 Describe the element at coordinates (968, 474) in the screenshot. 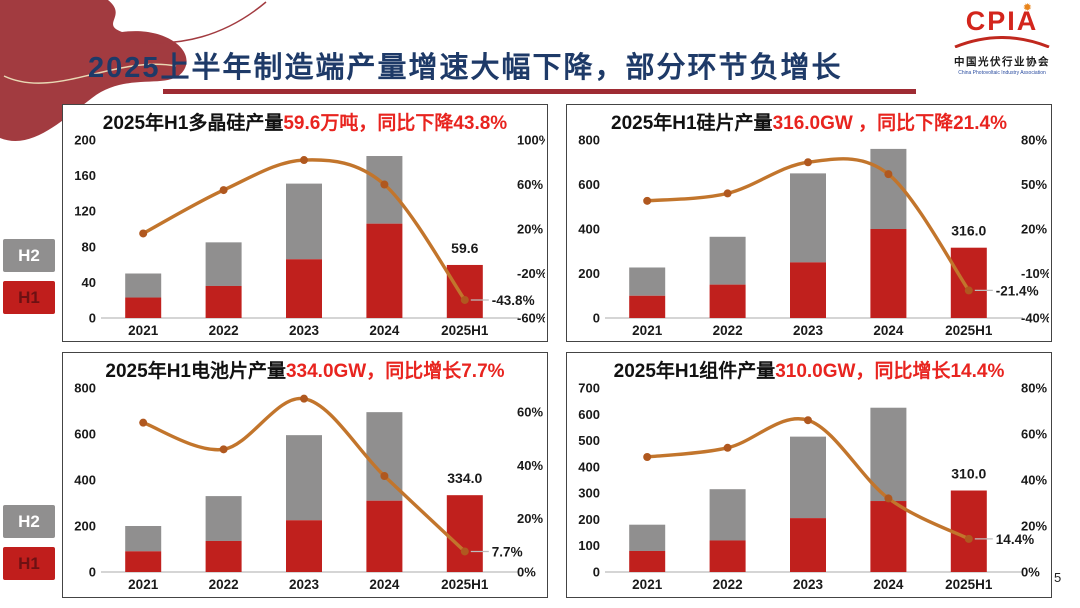

I see `svg-text: 310.0` at that location.